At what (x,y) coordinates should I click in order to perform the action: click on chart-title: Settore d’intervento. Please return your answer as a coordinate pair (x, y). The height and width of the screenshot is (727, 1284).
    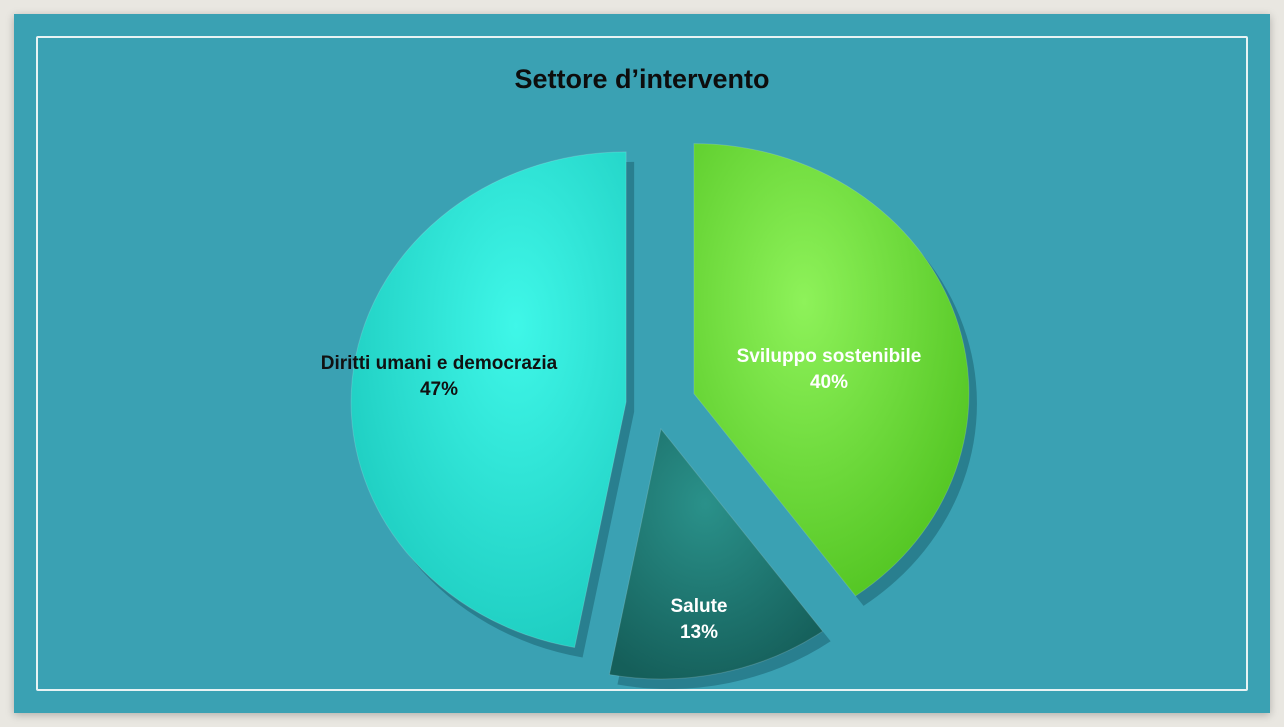
    Looking at the image, I should click on (642, 79).